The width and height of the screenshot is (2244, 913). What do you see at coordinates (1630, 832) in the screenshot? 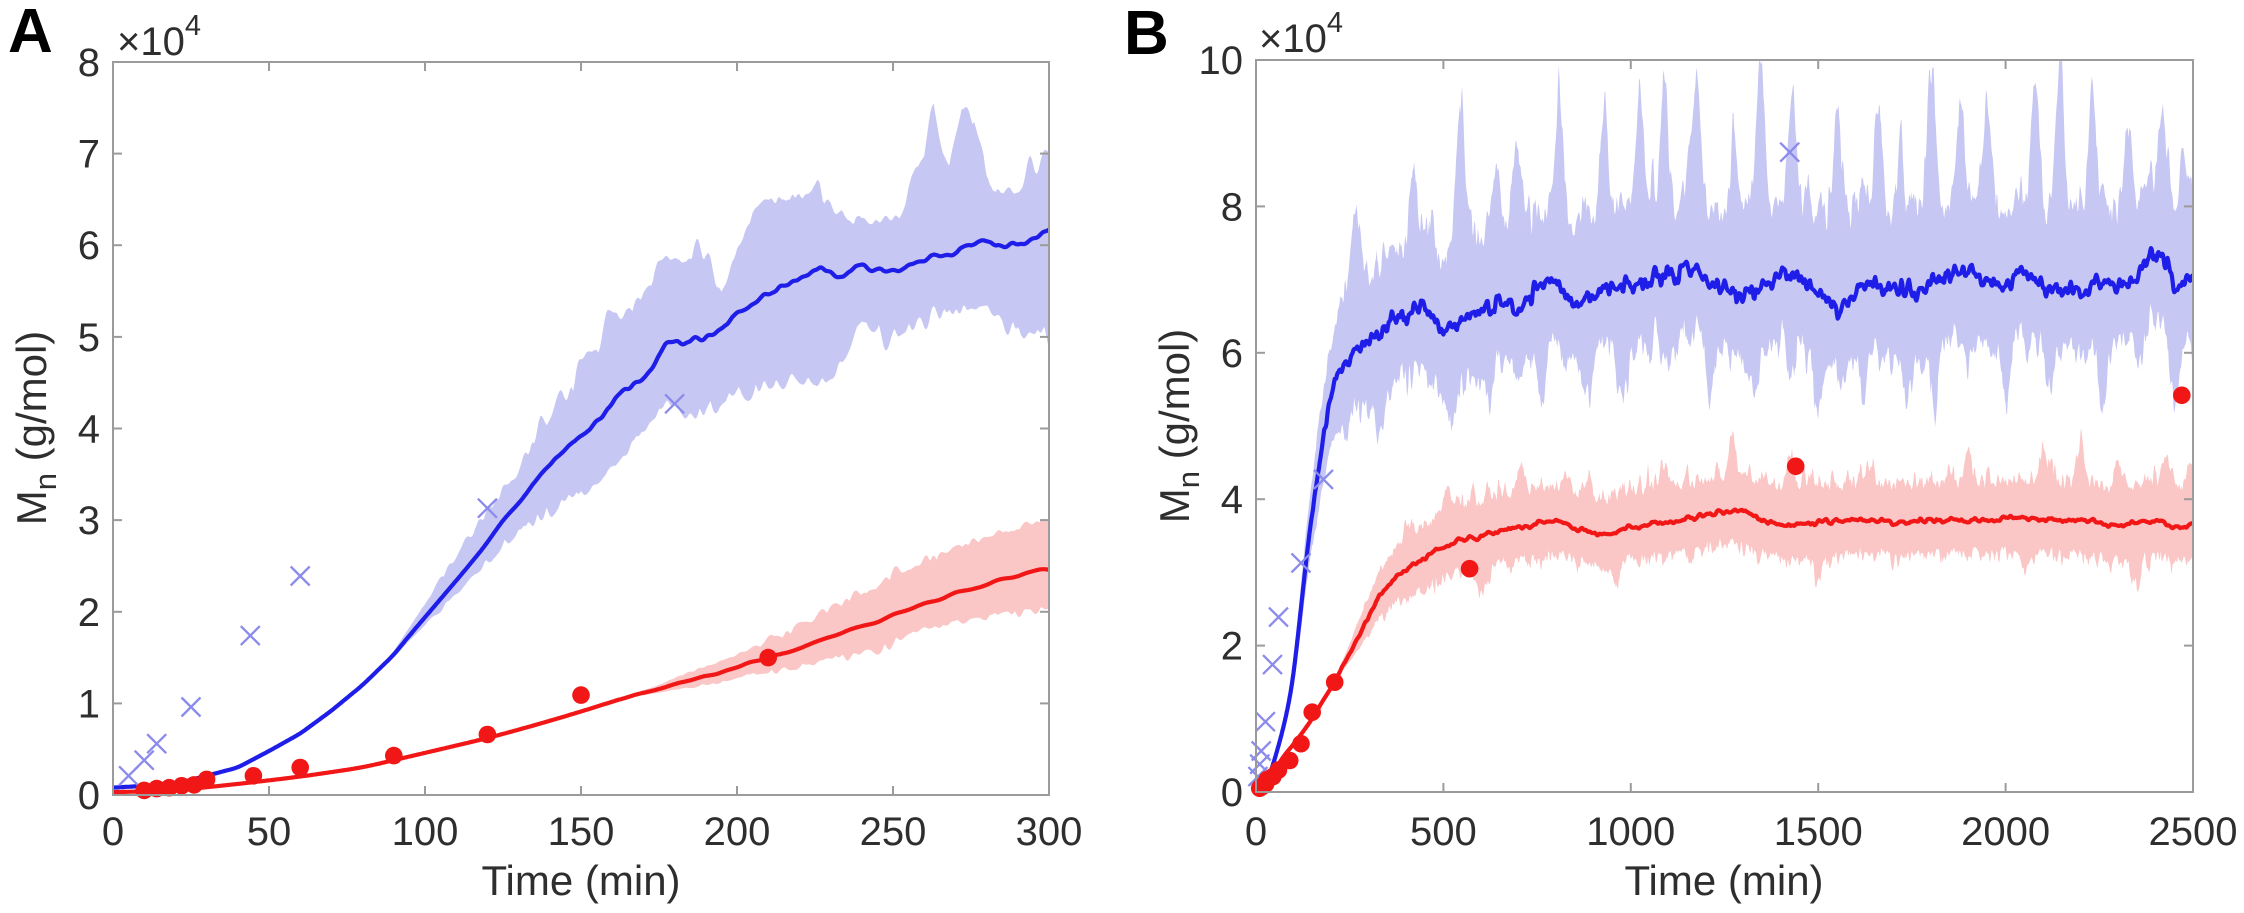
I see `svg-text: 1000` at bounding box center [1630, 832].